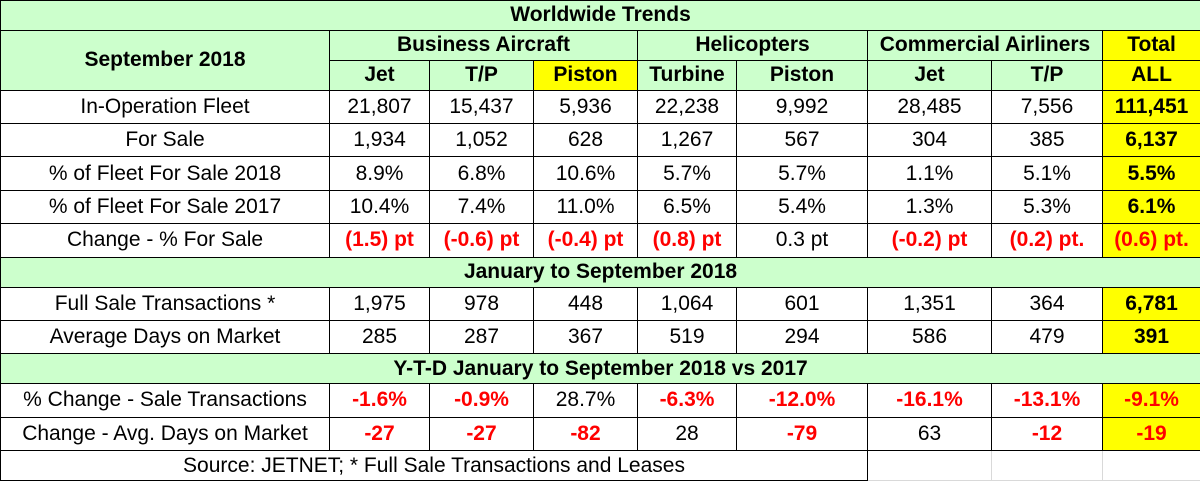  I want to click on row-label: Full Sale Transactions *, so click(165, 303).